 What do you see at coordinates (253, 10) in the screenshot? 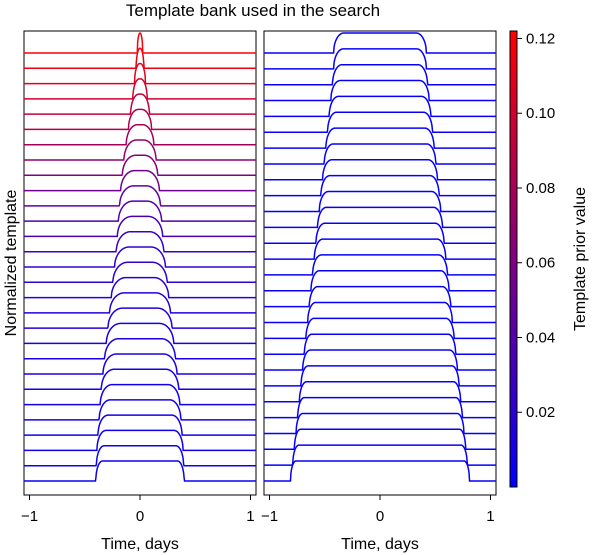
I see `chart-title: Template bank used in the search` at bounding box center [253, 10].